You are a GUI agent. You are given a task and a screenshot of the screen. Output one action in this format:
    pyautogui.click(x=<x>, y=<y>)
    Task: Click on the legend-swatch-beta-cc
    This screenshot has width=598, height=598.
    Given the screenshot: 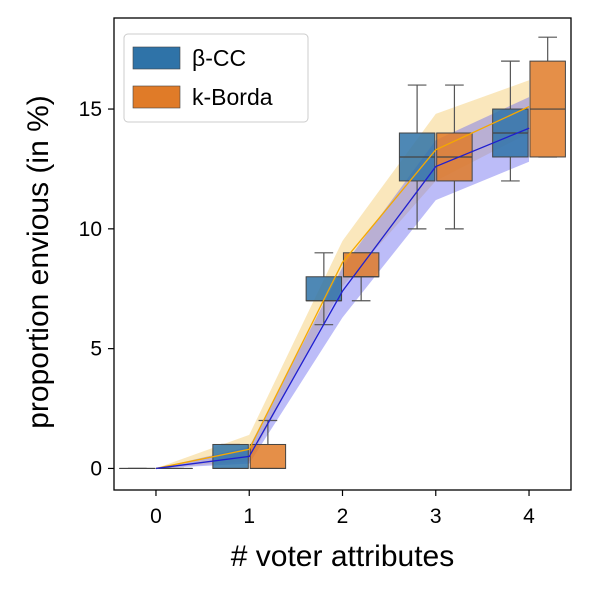 What is the action you would take?
    pyautogui.click(x=156, y=58)
    